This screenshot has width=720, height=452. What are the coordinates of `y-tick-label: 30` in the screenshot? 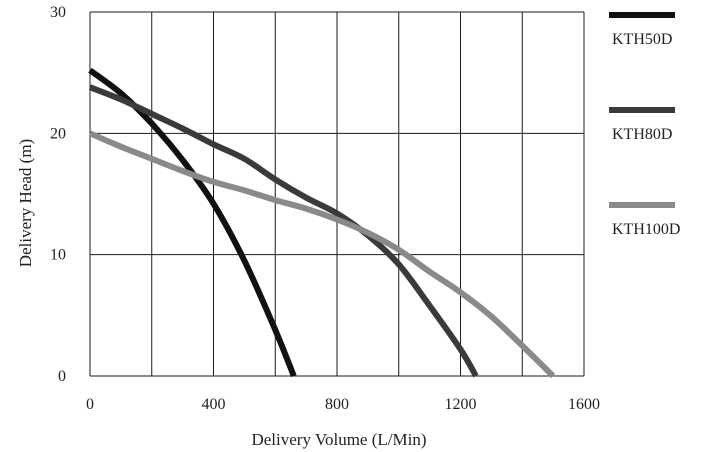 It's located at (58, 12).